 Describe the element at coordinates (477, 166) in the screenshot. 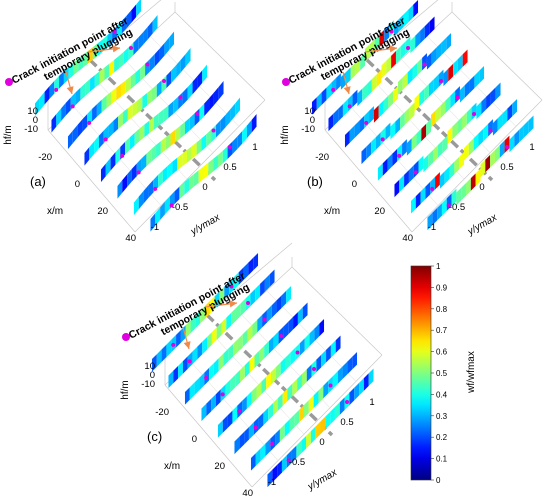

I see `axis-box-edge` at that location.